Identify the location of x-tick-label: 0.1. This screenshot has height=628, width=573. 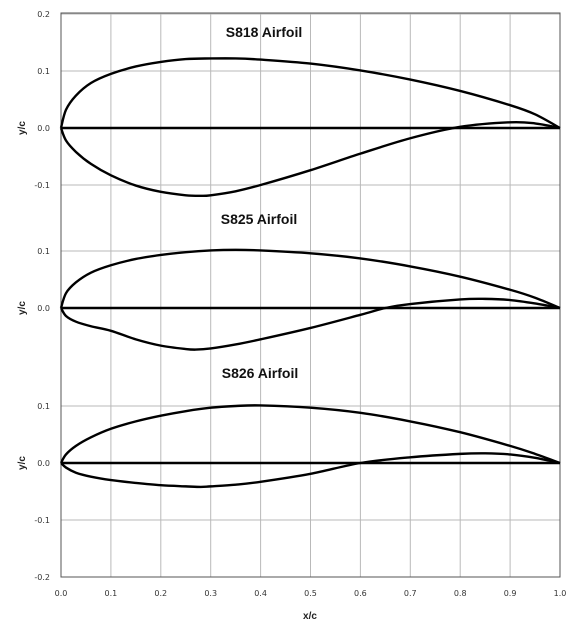
(111, 593).